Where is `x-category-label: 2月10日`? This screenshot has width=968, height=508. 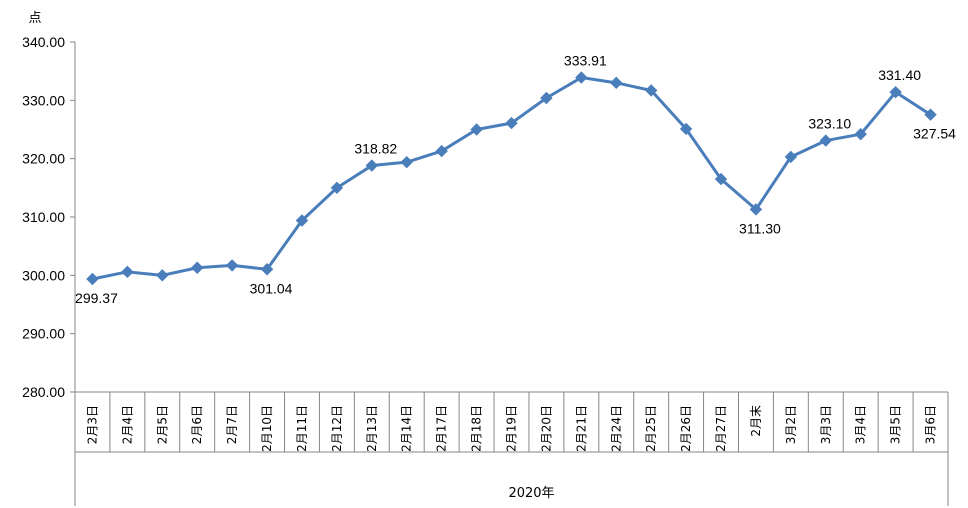
x-category-label: 2月10日 is located at coordinates (267, 428).